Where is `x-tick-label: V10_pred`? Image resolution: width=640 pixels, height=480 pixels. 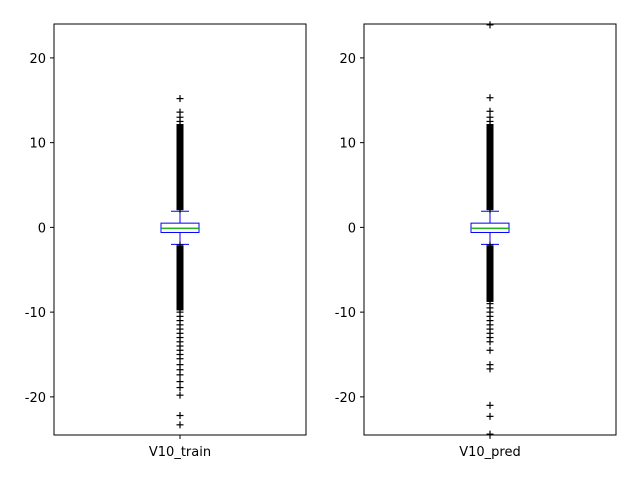
x-tick-label: V10_pred is located at coordinates (490, 452).